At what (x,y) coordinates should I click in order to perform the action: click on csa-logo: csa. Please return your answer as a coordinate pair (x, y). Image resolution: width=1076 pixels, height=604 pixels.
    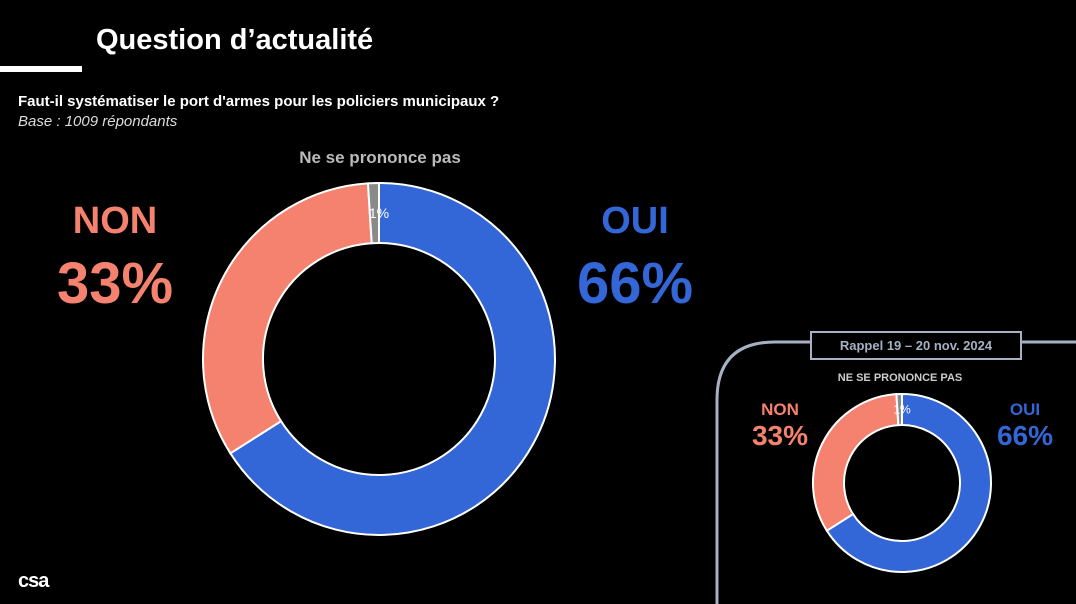
    Looking at the image, I should click on (33, 581).